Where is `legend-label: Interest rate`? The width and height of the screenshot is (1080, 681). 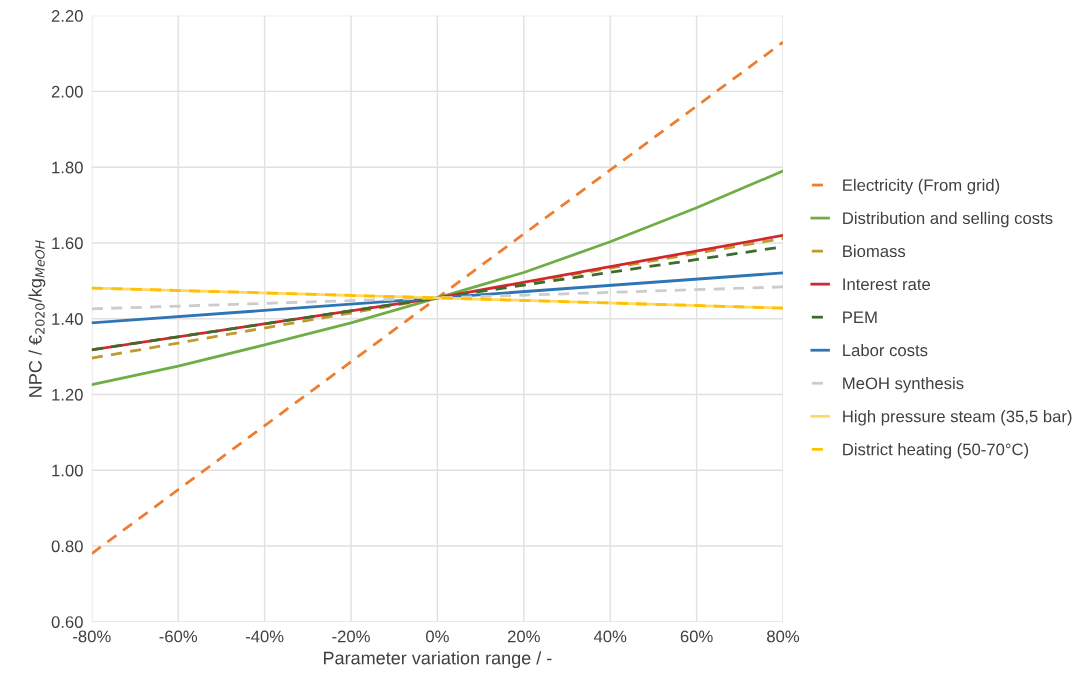 legend-label: Interest rate is located at coordinates (887, 284).